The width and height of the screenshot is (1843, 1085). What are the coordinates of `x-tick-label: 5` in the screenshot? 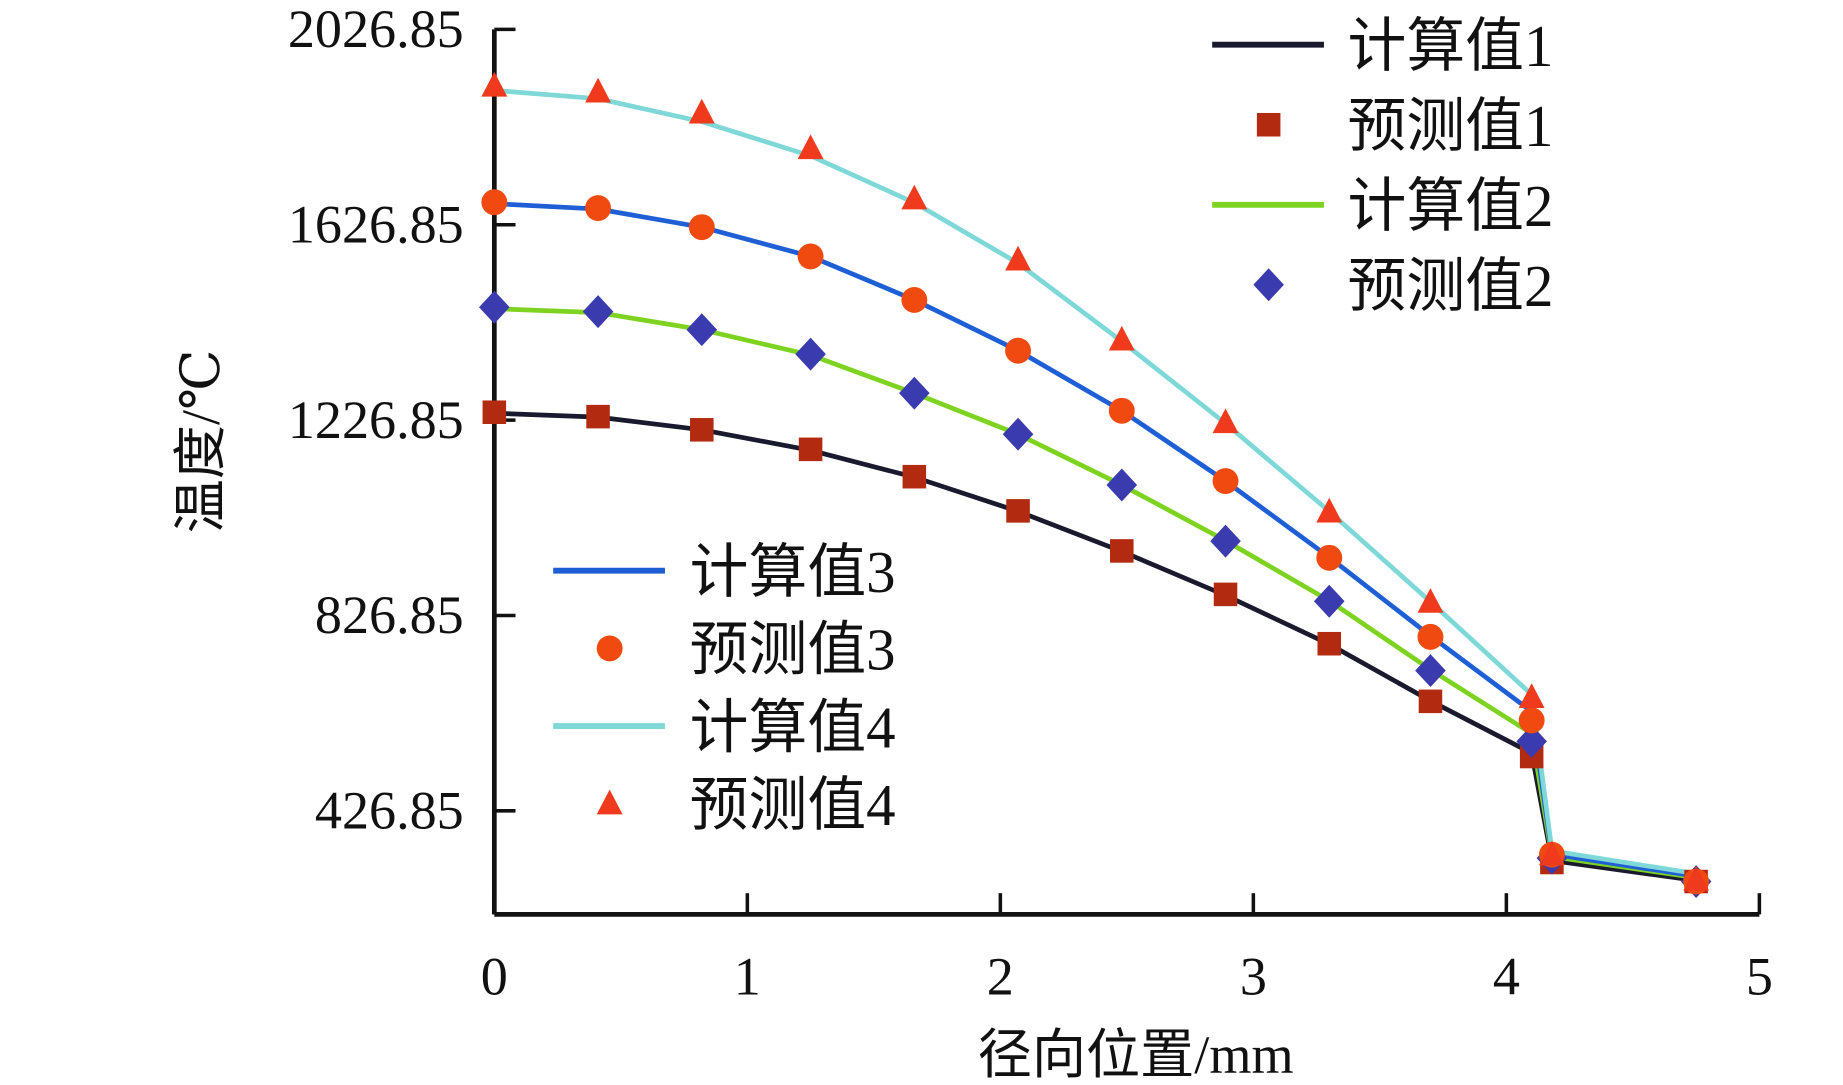 It's located at (1759, 976).